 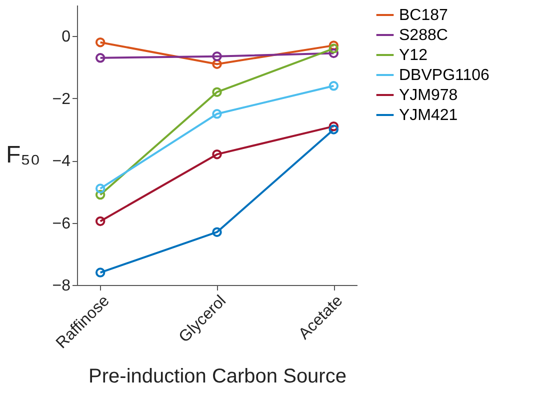 What do you see at coordinates (444, 75) in the screenshot?
I see `legend-label: DBVPG1106` at bounding box center [444, 75].